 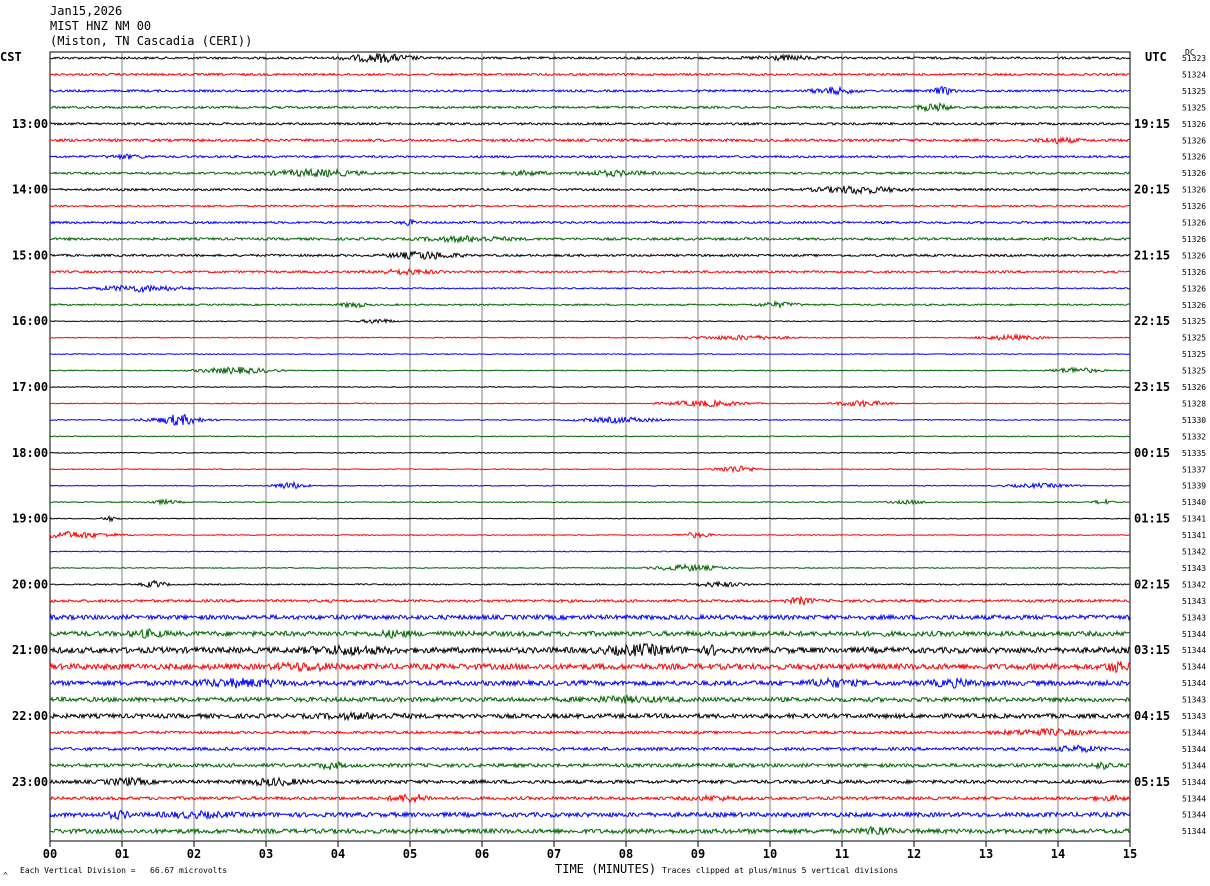 What do you see at coordinates (30, 650) in the screenshot?
I see `left-time-label: 21:00` at bounding box center [30, 650].